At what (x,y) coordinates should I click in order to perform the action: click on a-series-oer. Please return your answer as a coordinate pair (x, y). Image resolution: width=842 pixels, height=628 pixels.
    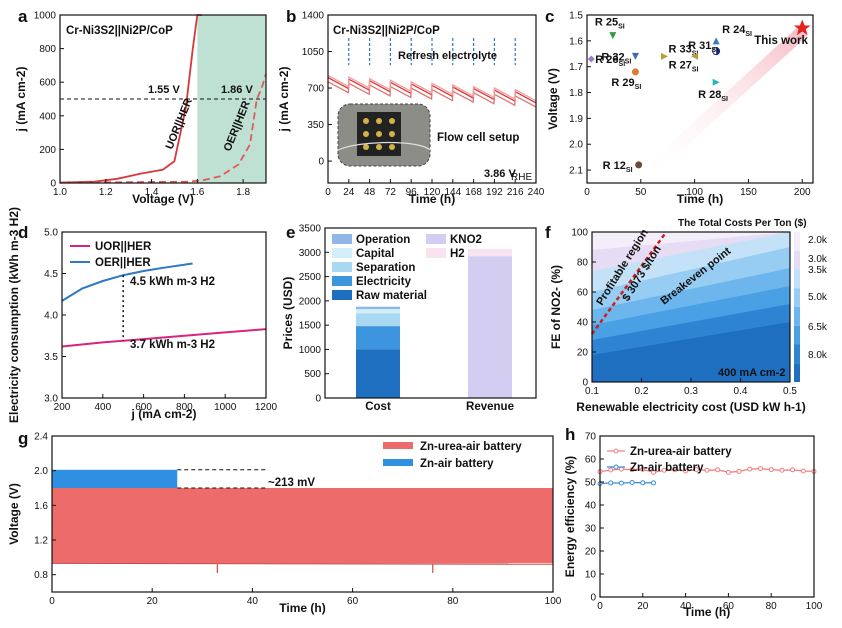
    Looking at the image, I should click on (163, 128).